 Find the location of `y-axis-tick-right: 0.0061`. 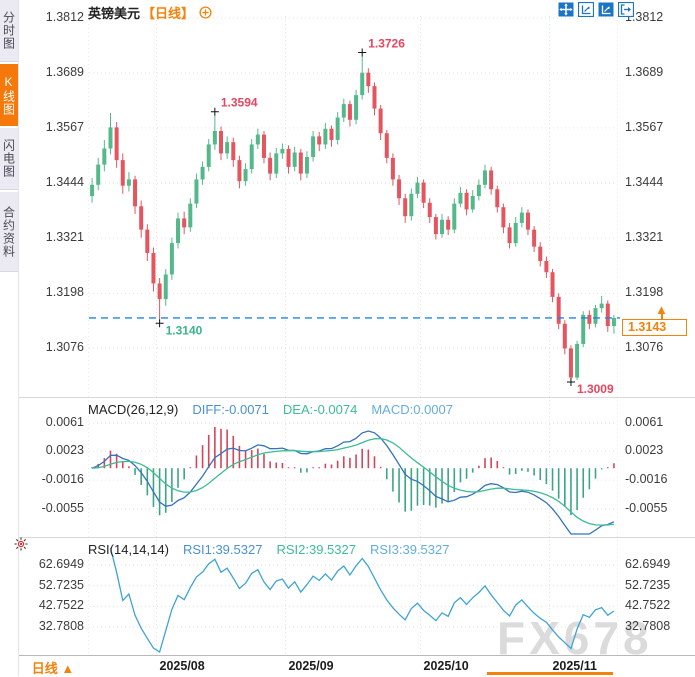

y-axis-tick-right: 0.0061 is located at coordinates (644, 422).